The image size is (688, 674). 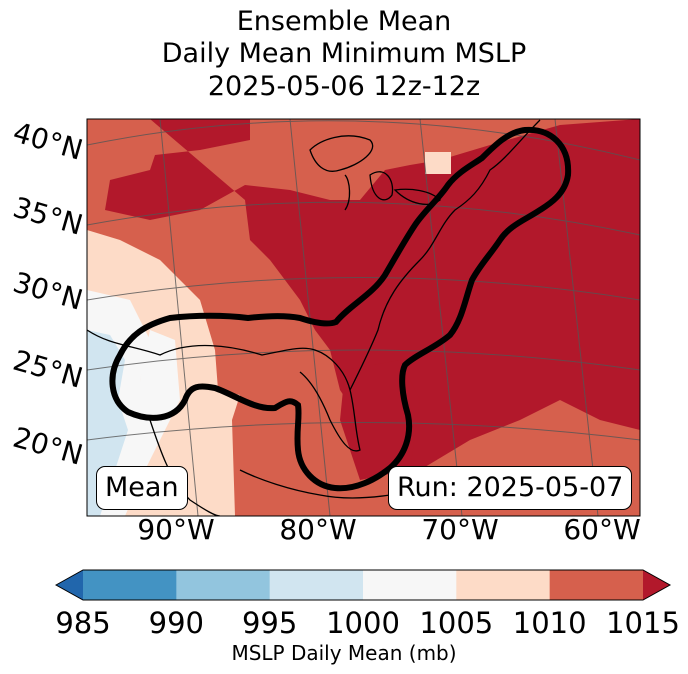 What do you see at coordinates (549, 623) in the screenshot?
I see `colorbar-tick-label: 1010` at bounding box center [549, 623].